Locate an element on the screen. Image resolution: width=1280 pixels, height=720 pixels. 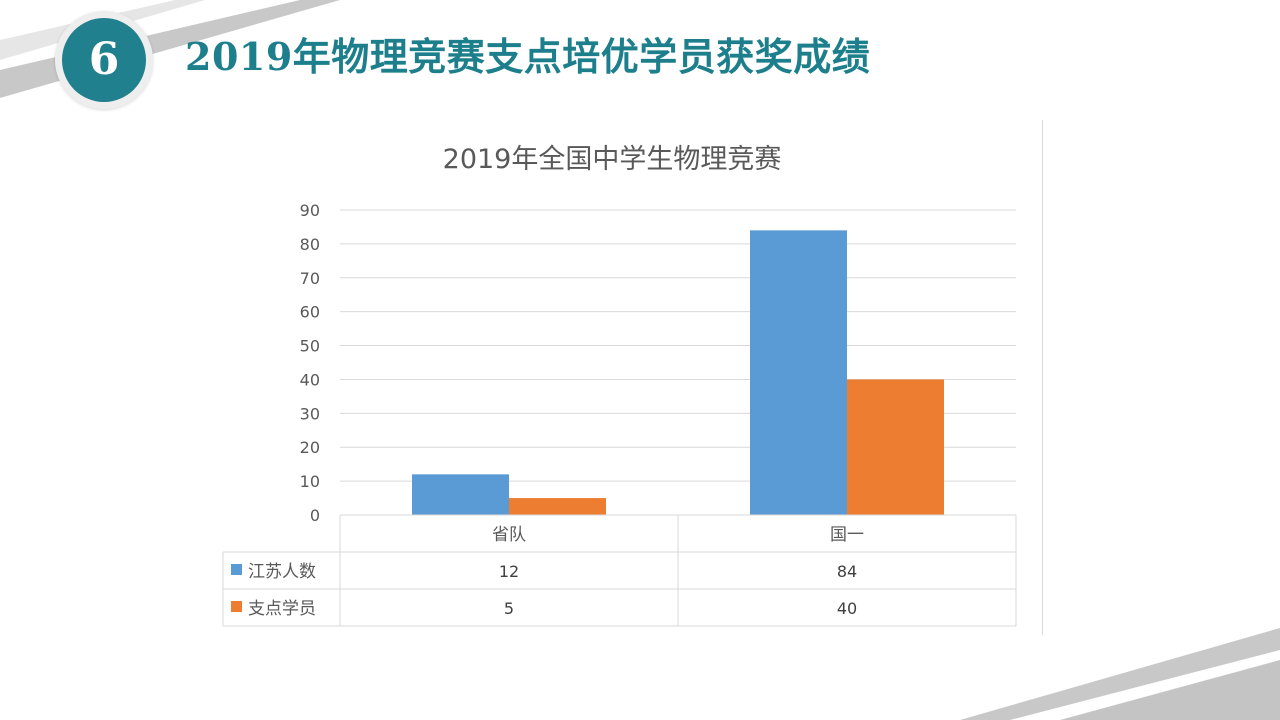
bottom-right-stripe is located at coordinates (1120, 674).